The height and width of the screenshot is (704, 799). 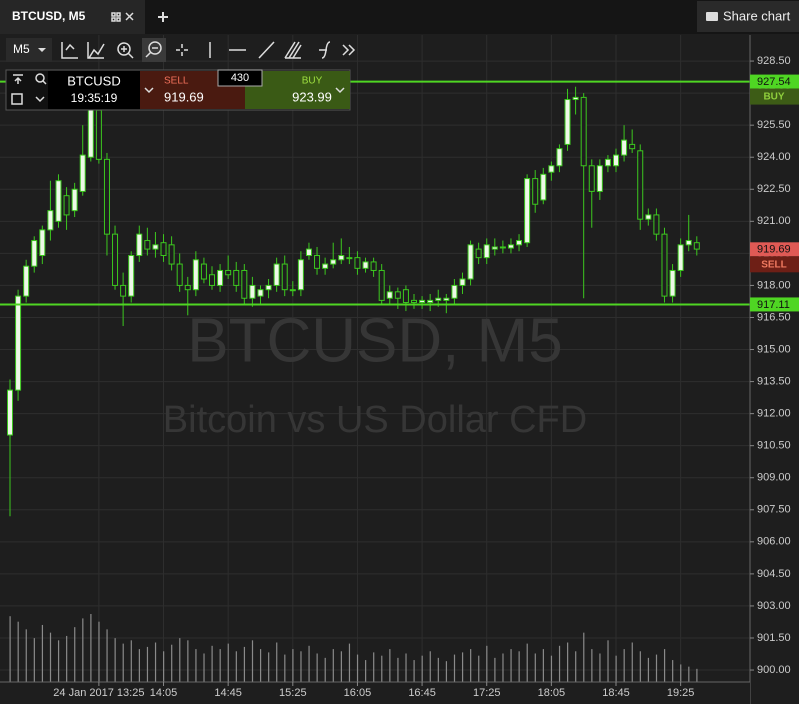 I want to click on x-tick-label: 18:45, so click(x=616, y=693).